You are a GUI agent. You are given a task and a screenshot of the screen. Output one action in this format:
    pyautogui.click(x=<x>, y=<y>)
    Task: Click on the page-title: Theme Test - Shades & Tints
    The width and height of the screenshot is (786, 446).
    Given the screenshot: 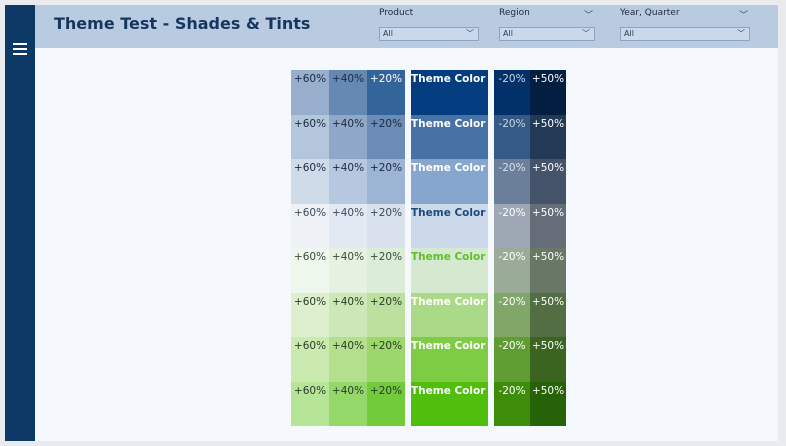 What is the action you would take?
    pyautogui.click(x=182, y=23)
    